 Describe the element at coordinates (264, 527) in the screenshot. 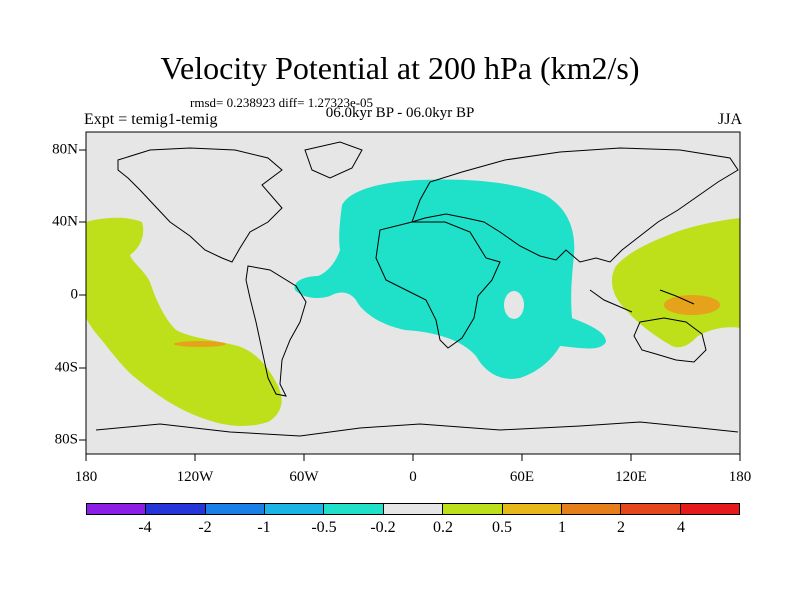

I see `colorbar-label: -1` at that location.